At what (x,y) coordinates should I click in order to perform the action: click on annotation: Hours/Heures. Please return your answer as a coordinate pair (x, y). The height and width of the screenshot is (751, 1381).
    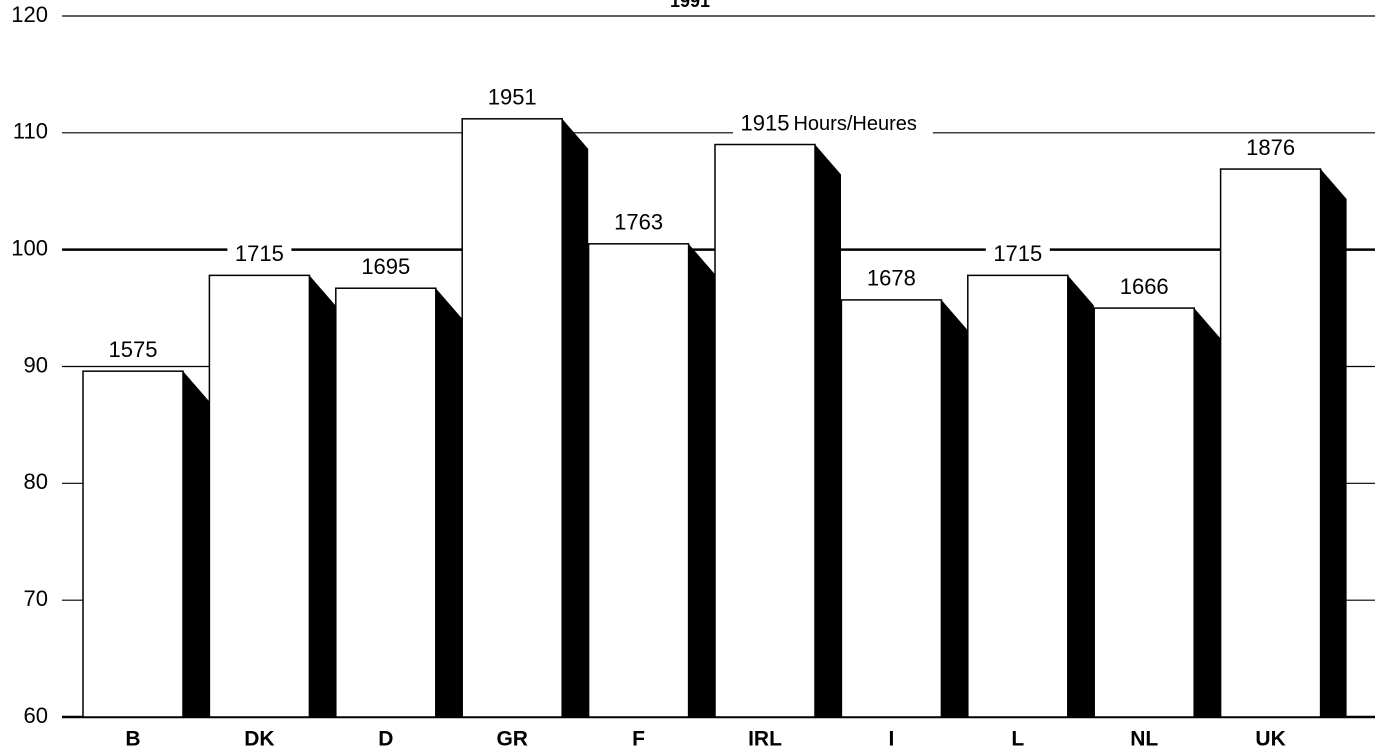
    Looking at the image, I should click on (854, 124).